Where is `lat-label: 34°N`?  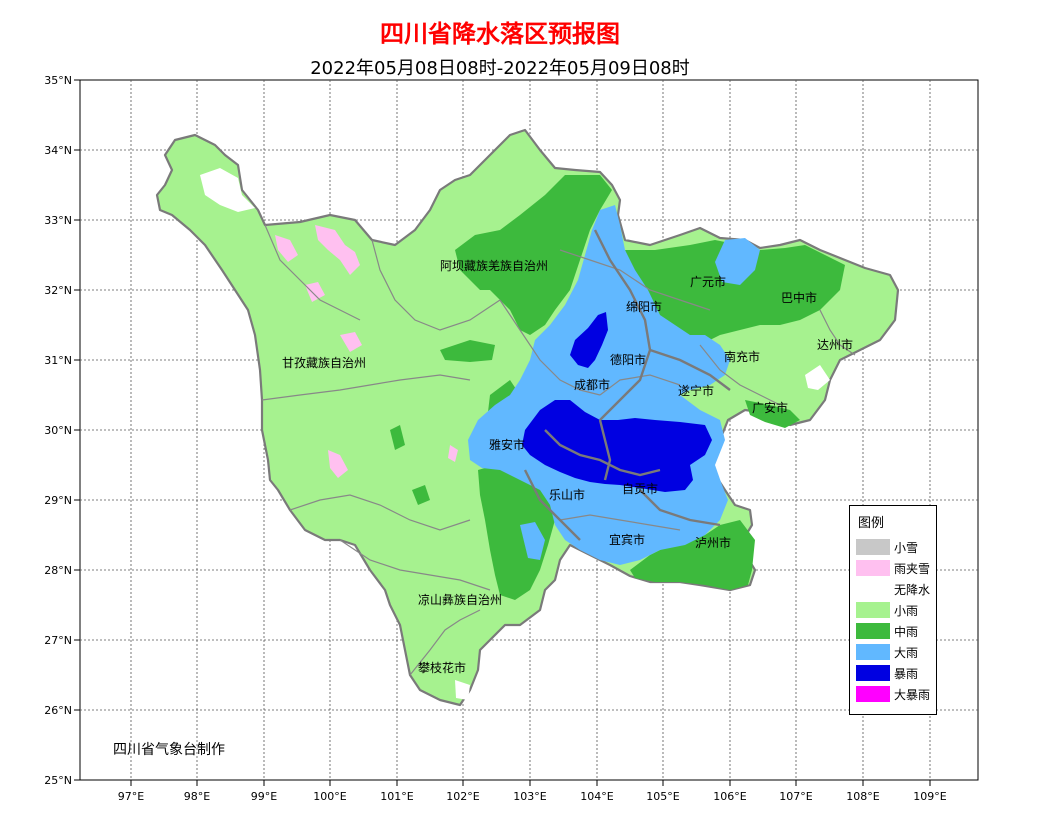
lat-label: 34°N is located at coordinates (58, 150).